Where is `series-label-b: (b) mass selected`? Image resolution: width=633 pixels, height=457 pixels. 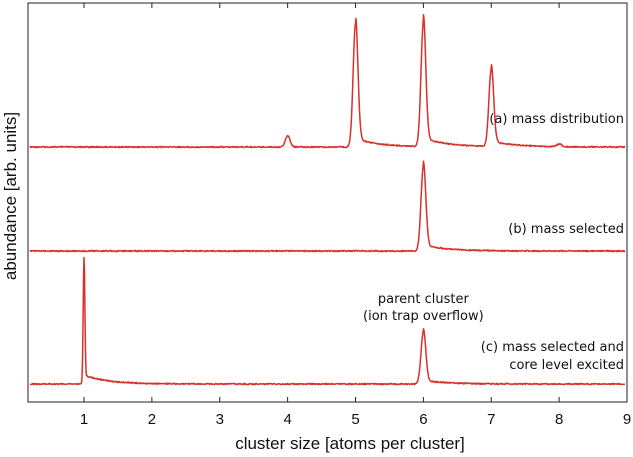
series-label-b: (b) mass selected is located at coordinates (566, 229).